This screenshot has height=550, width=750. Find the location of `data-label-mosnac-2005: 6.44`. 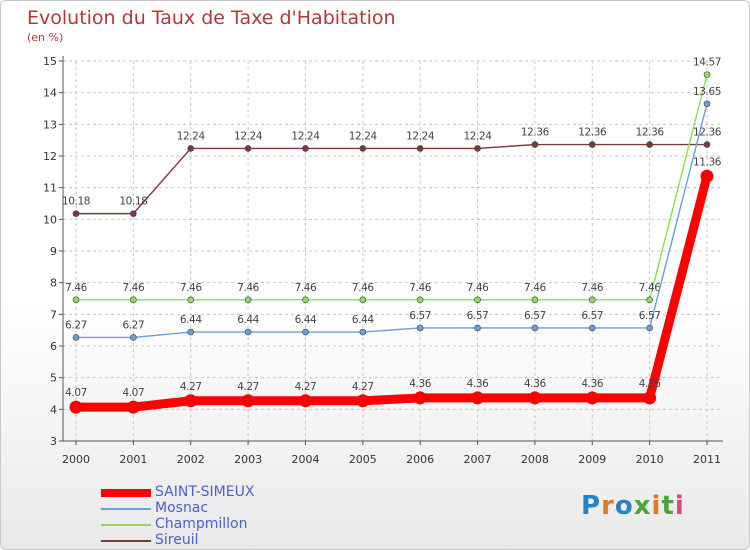

data-label-mosnac-2005: 6.44 is located at coordinates (363, 320).